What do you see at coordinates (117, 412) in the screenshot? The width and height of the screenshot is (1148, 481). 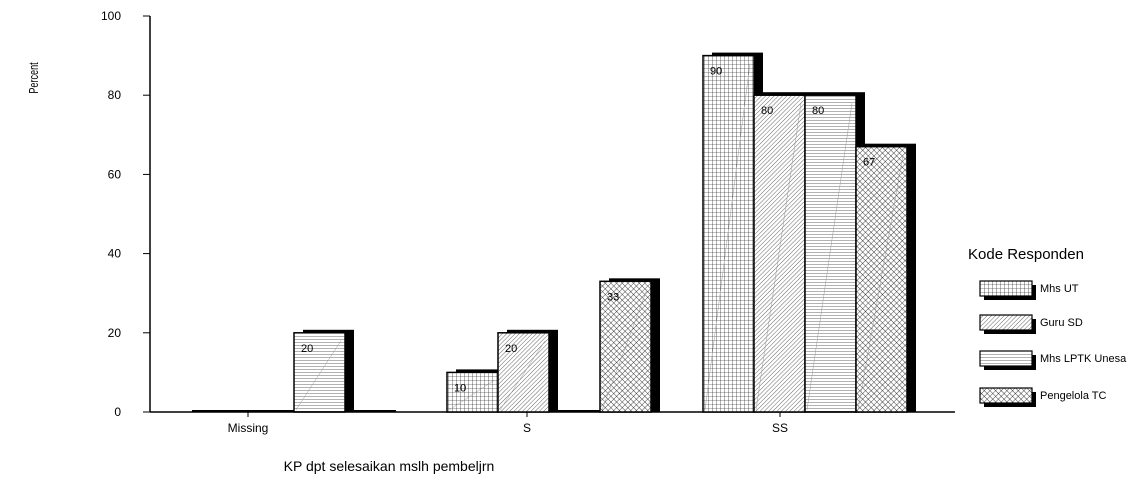 I see `y-tick-label: 0` at bounding box center [117, 412].